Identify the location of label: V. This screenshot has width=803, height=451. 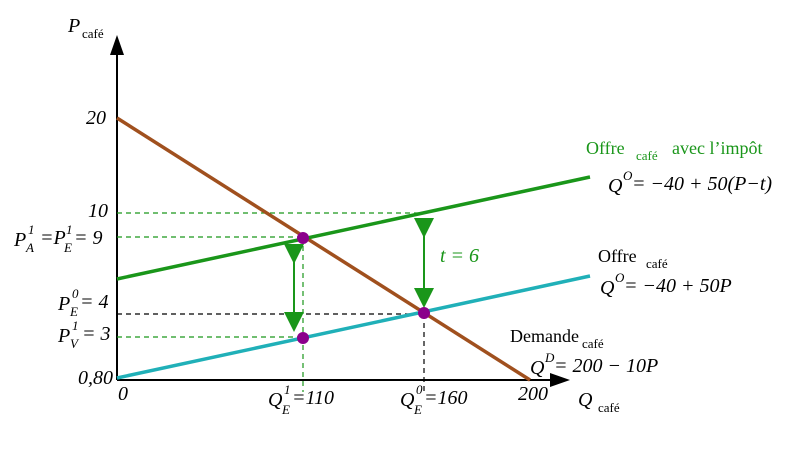
(75, 343).